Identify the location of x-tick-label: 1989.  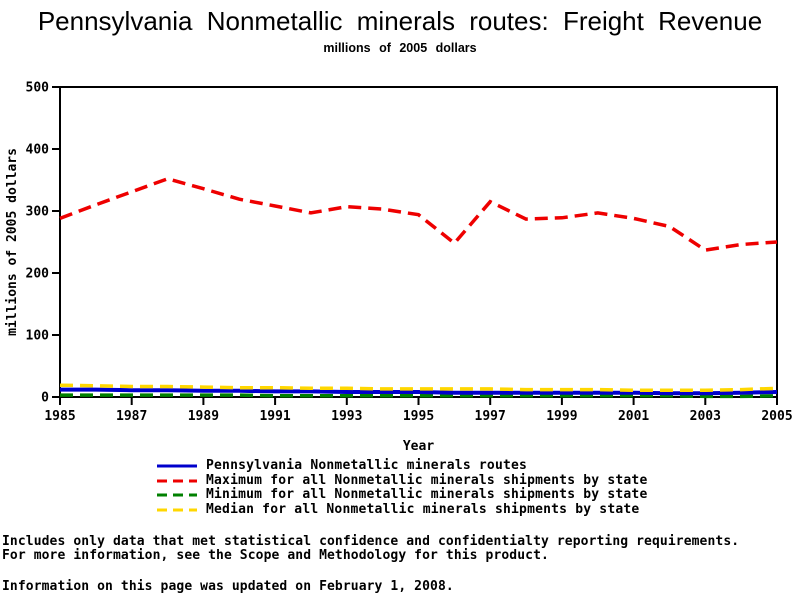
(203, 416).